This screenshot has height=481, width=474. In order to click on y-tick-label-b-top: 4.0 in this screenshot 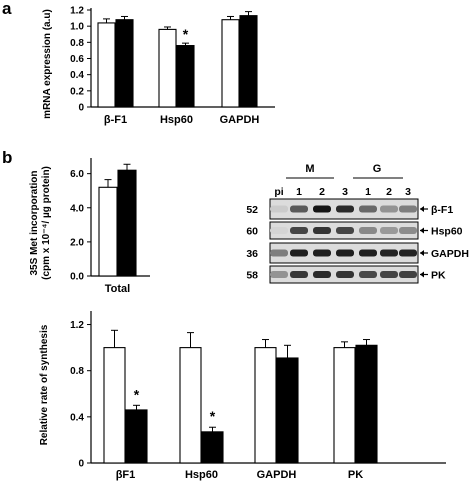, I will do `click(77, 208)`.